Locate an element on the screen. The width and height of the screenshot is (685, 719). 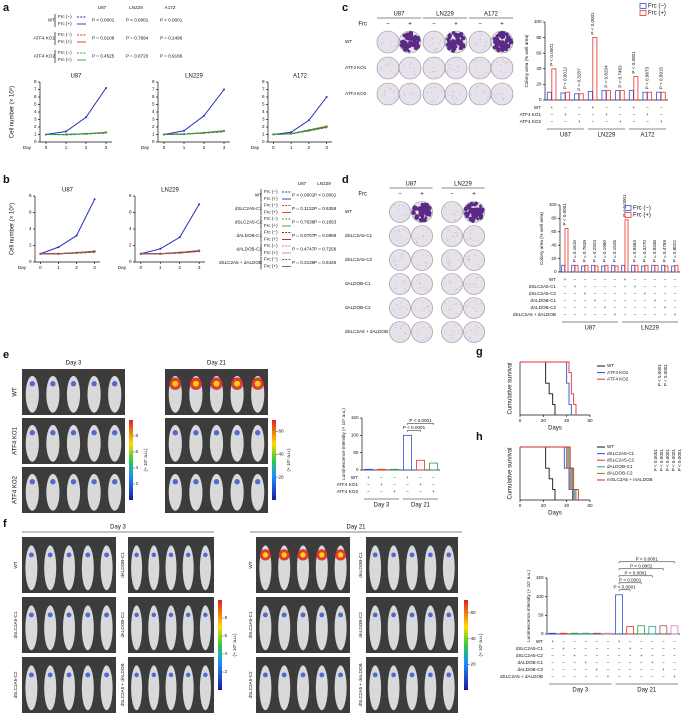
p-value: P = 0.1526 is located at coordinates (614, 251).